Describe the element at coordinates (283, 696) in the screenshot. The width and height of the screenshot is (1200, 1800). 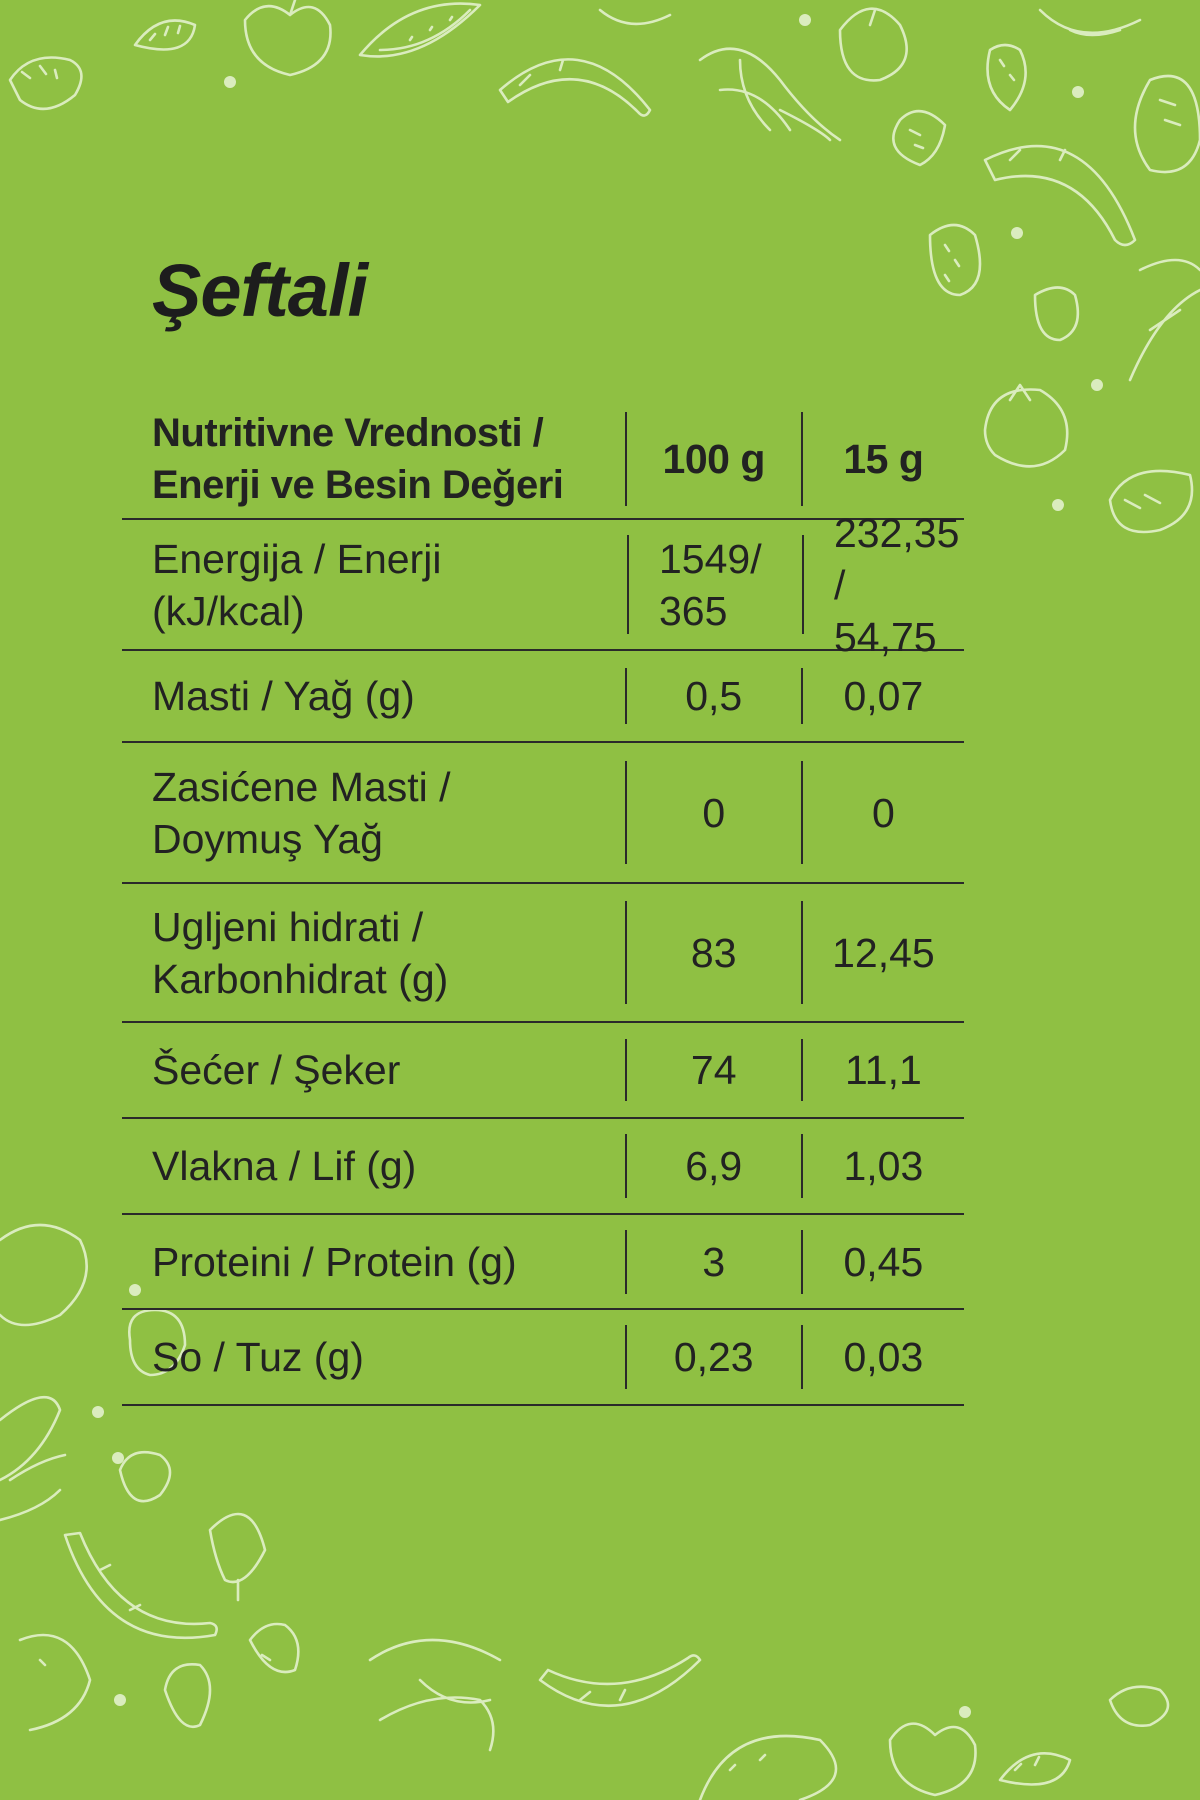
I see `row-label: Masti / Yağ (g)` at that location.